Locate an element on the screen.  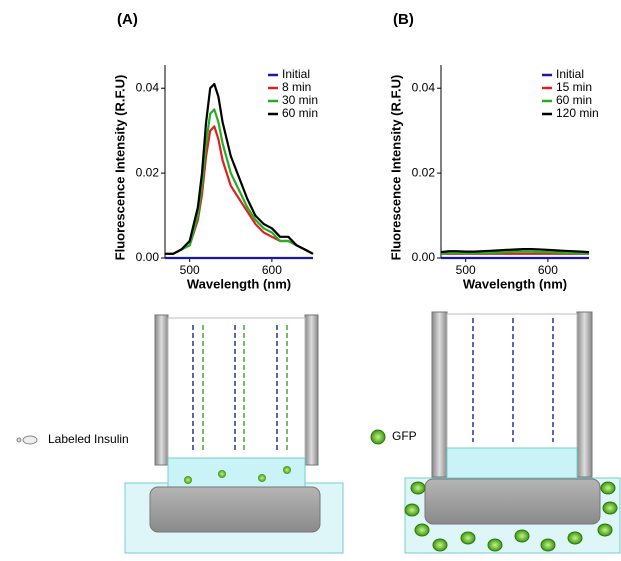
legend-label: 30 min is located at coordinates (300, 100).